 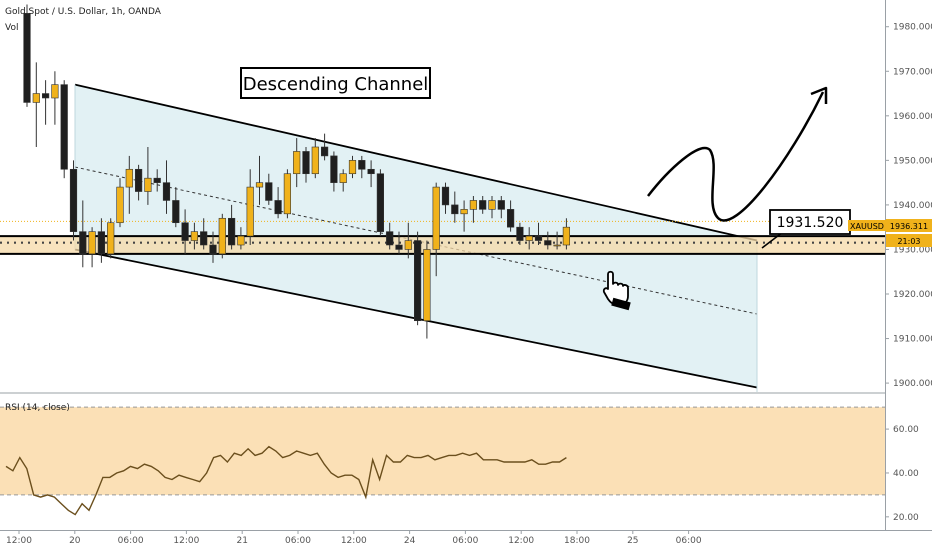 What do you see at coordinates (577, 541) in the screenshot?
I see `time-tick-label: 18:00` at bounding box center [577, 541].